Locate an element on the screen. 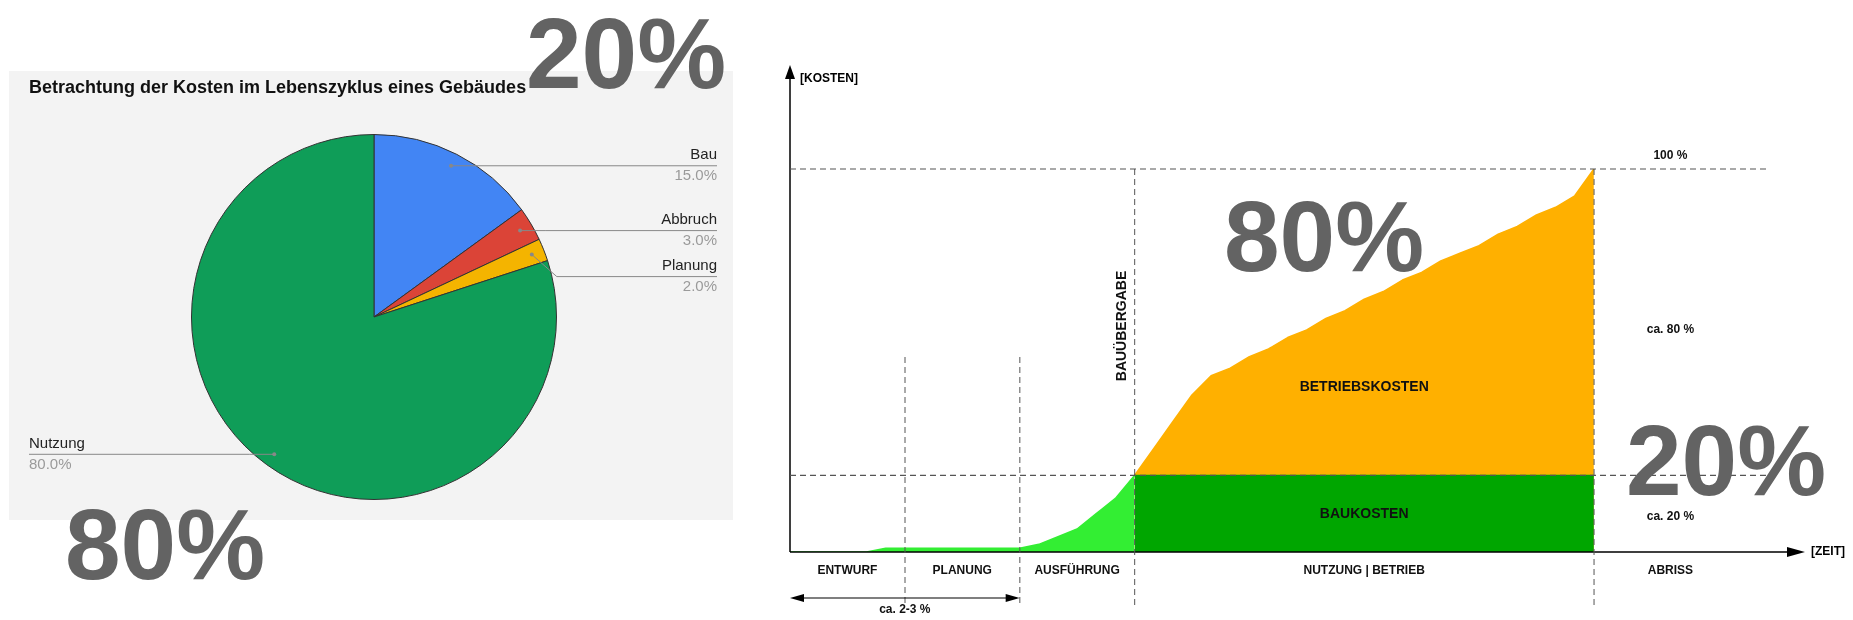 The height and width of the screenshot is (620, 1853). chart-title: Betrachtung der Kosten im Lebenszyklus eines Gebäudes is located at coordinates (278, 87).